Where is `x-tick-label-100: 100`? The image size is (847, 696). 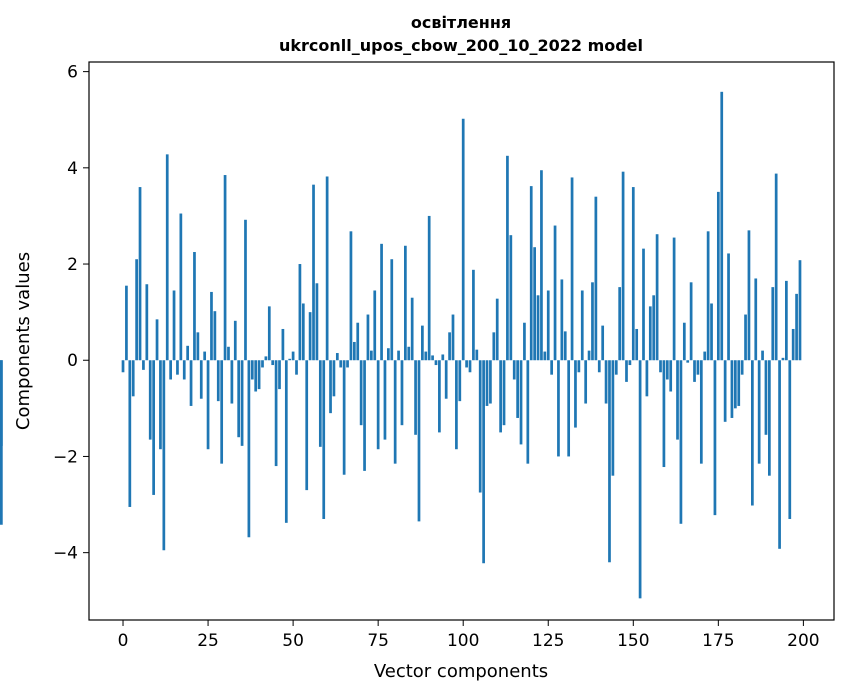 x-tick-label-100: 100 is located at coordinates (463, 641).